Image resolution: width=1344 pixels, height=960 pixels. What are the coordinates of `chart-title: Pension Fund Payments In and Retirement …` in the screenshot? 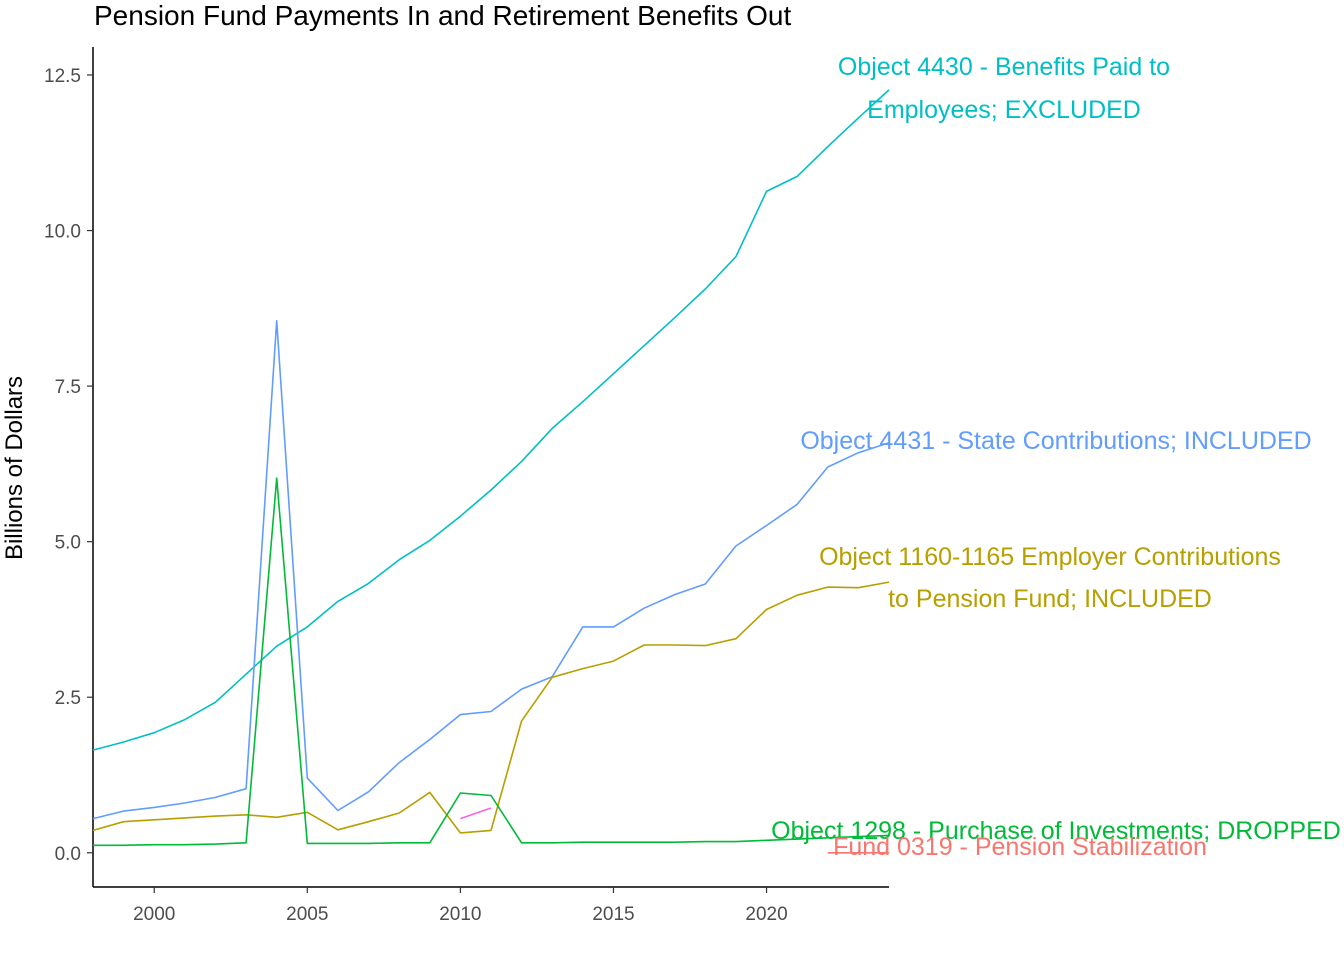 It's located at (442, 15).